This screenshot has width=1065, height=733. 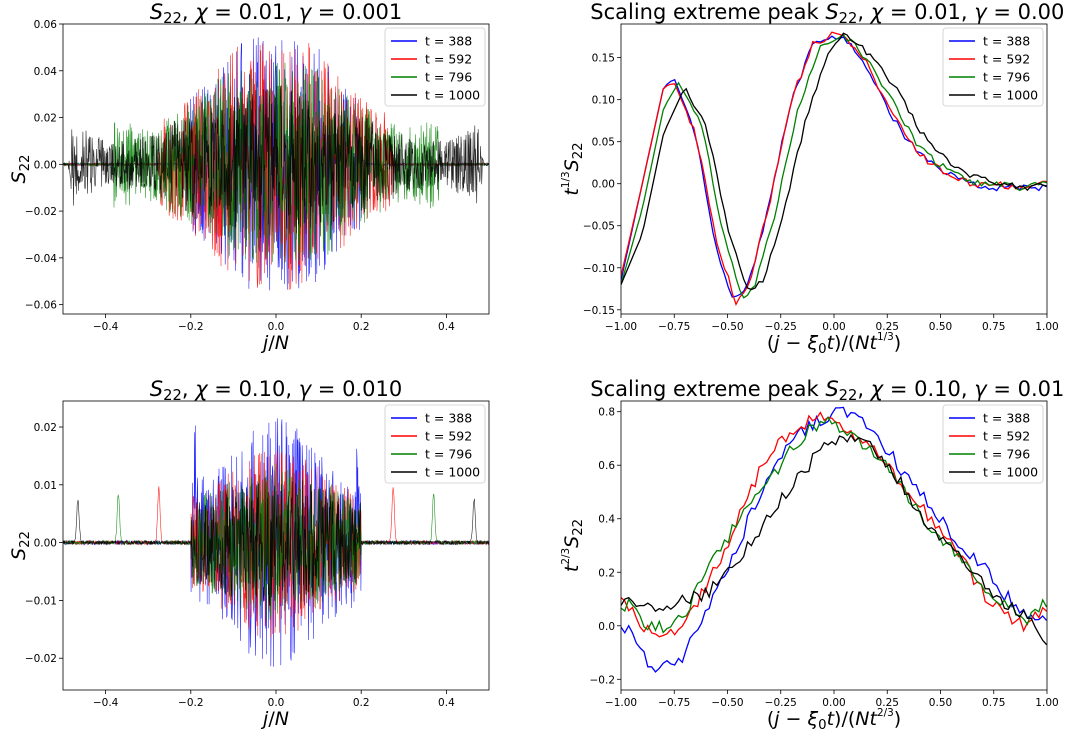 I want to click on chart-title: S22, χ = 0.01, γ = 0.001, so click(x=276, y=13).